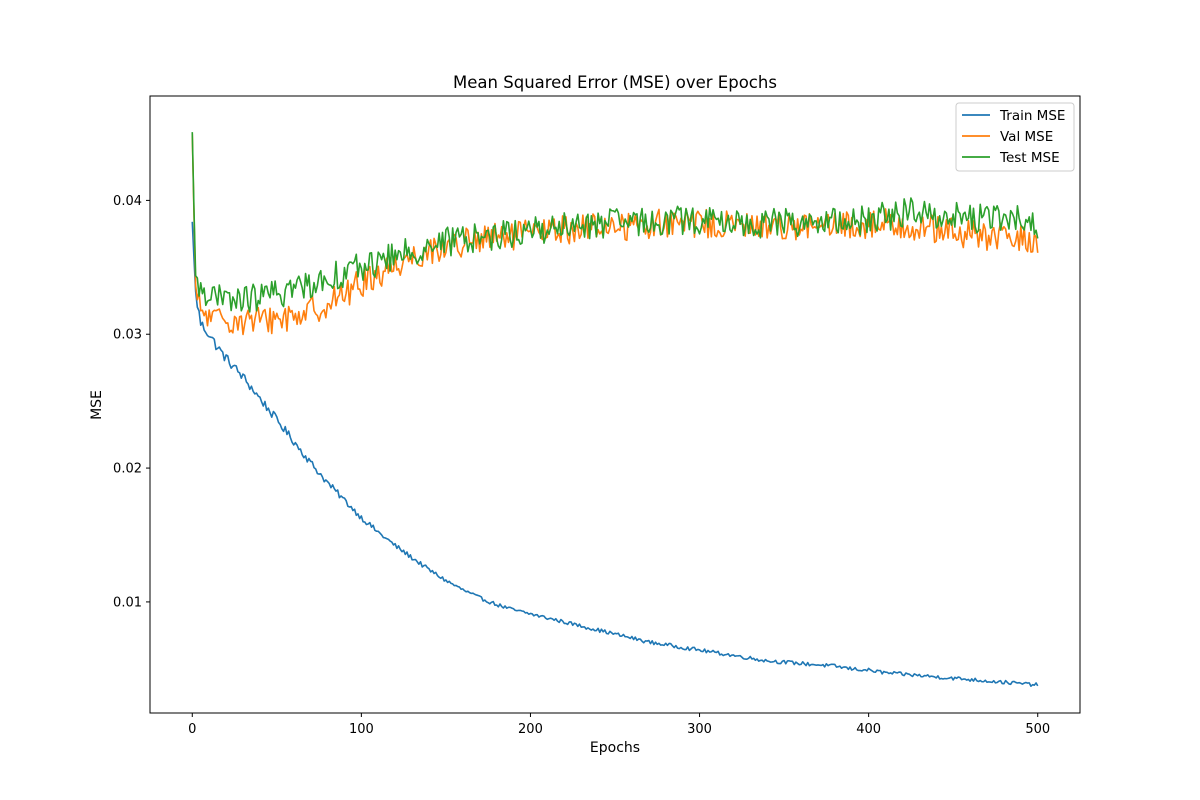 This screenshot has height=800, width=1200. What do you see at coordinates (530, 729) in the screenshot?
I see `x-tick-label: 200` at bounding box center [530, 729].